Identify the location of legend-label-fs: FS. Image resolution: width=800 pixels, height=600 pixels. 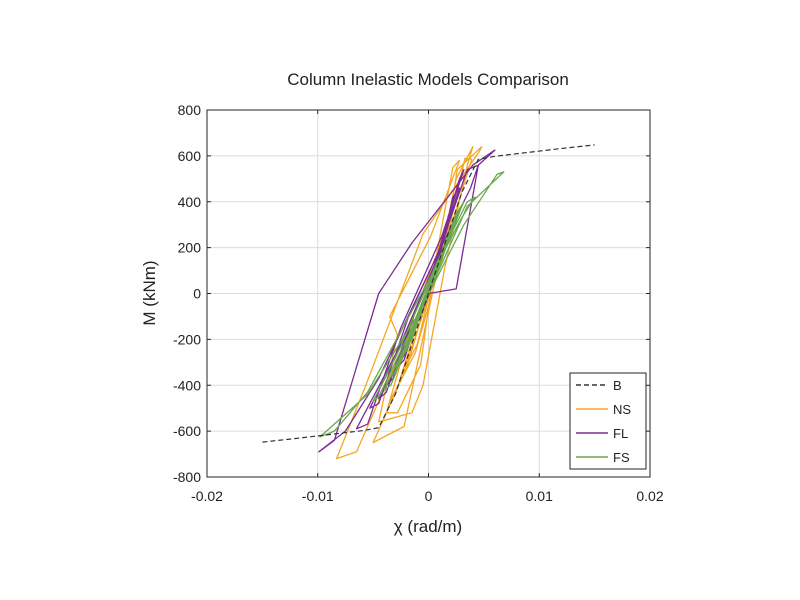
(621, 457).